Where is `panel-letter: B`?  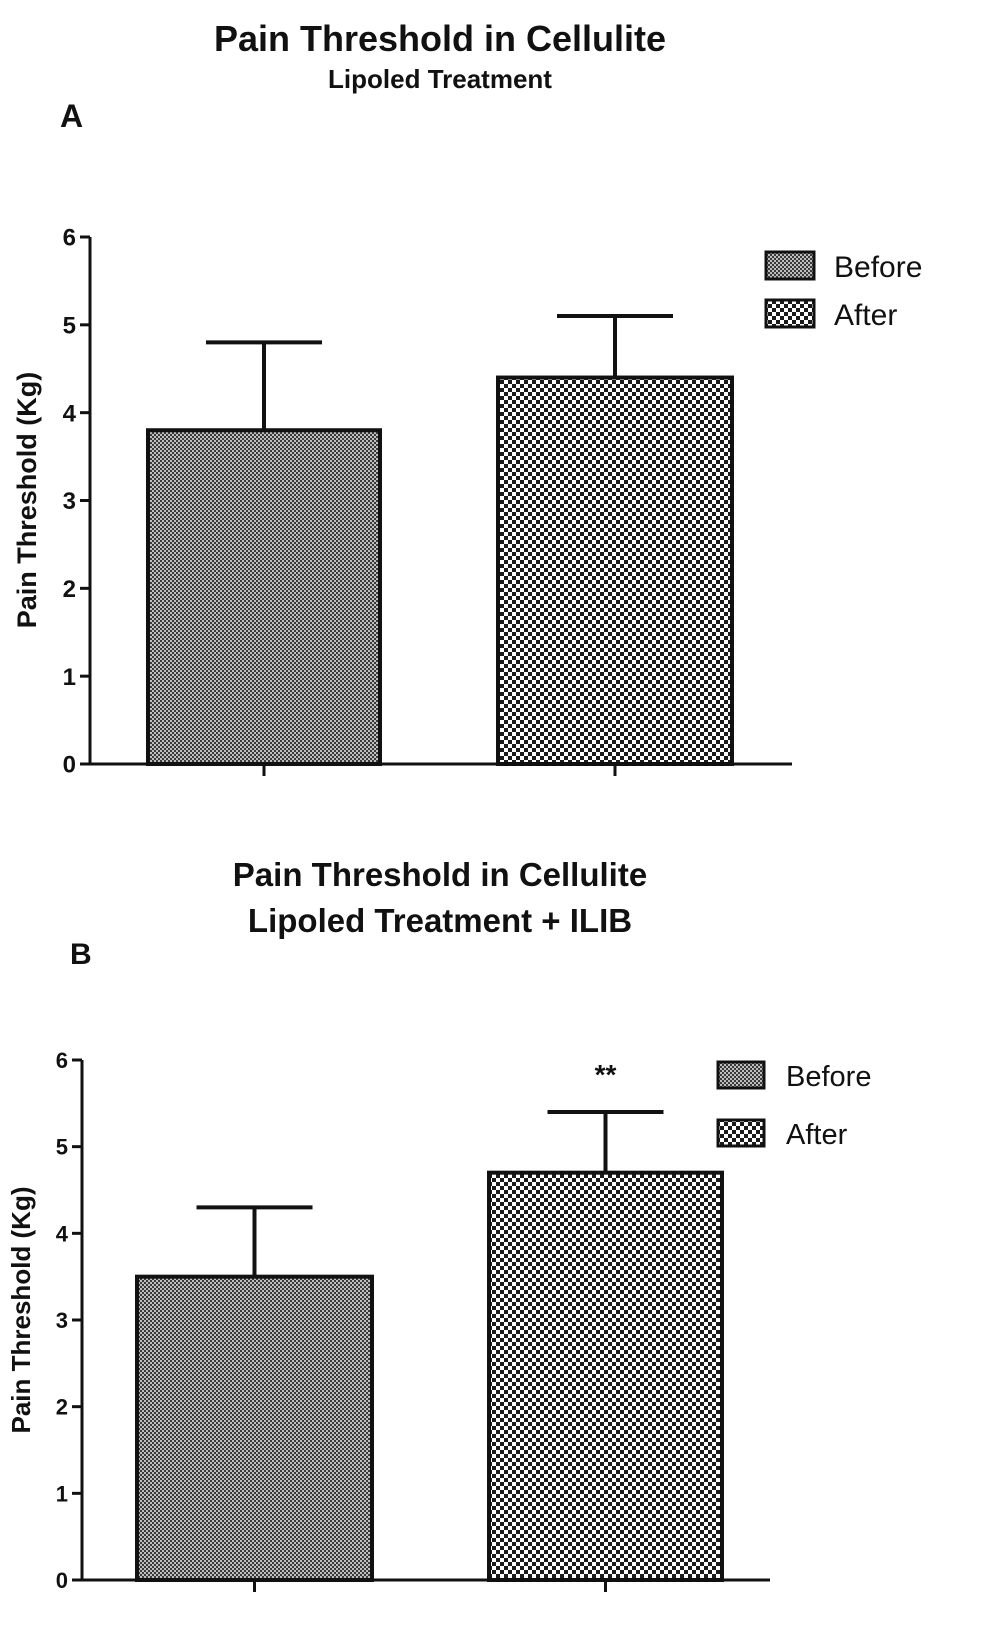 panel-letter: B is located at coordinates (81, 954).